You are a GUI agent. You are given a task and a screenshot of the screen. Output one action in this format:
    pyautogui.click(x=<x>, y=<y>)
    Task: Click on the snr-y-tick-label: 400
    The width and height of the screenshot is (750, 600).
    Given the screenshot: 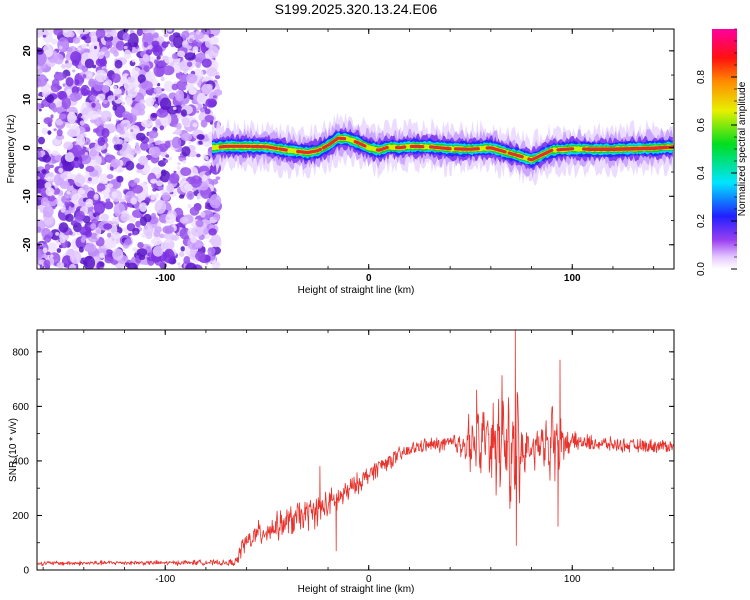 What is the action you would take?
    pyautogui.click(x=20, y=461)
    